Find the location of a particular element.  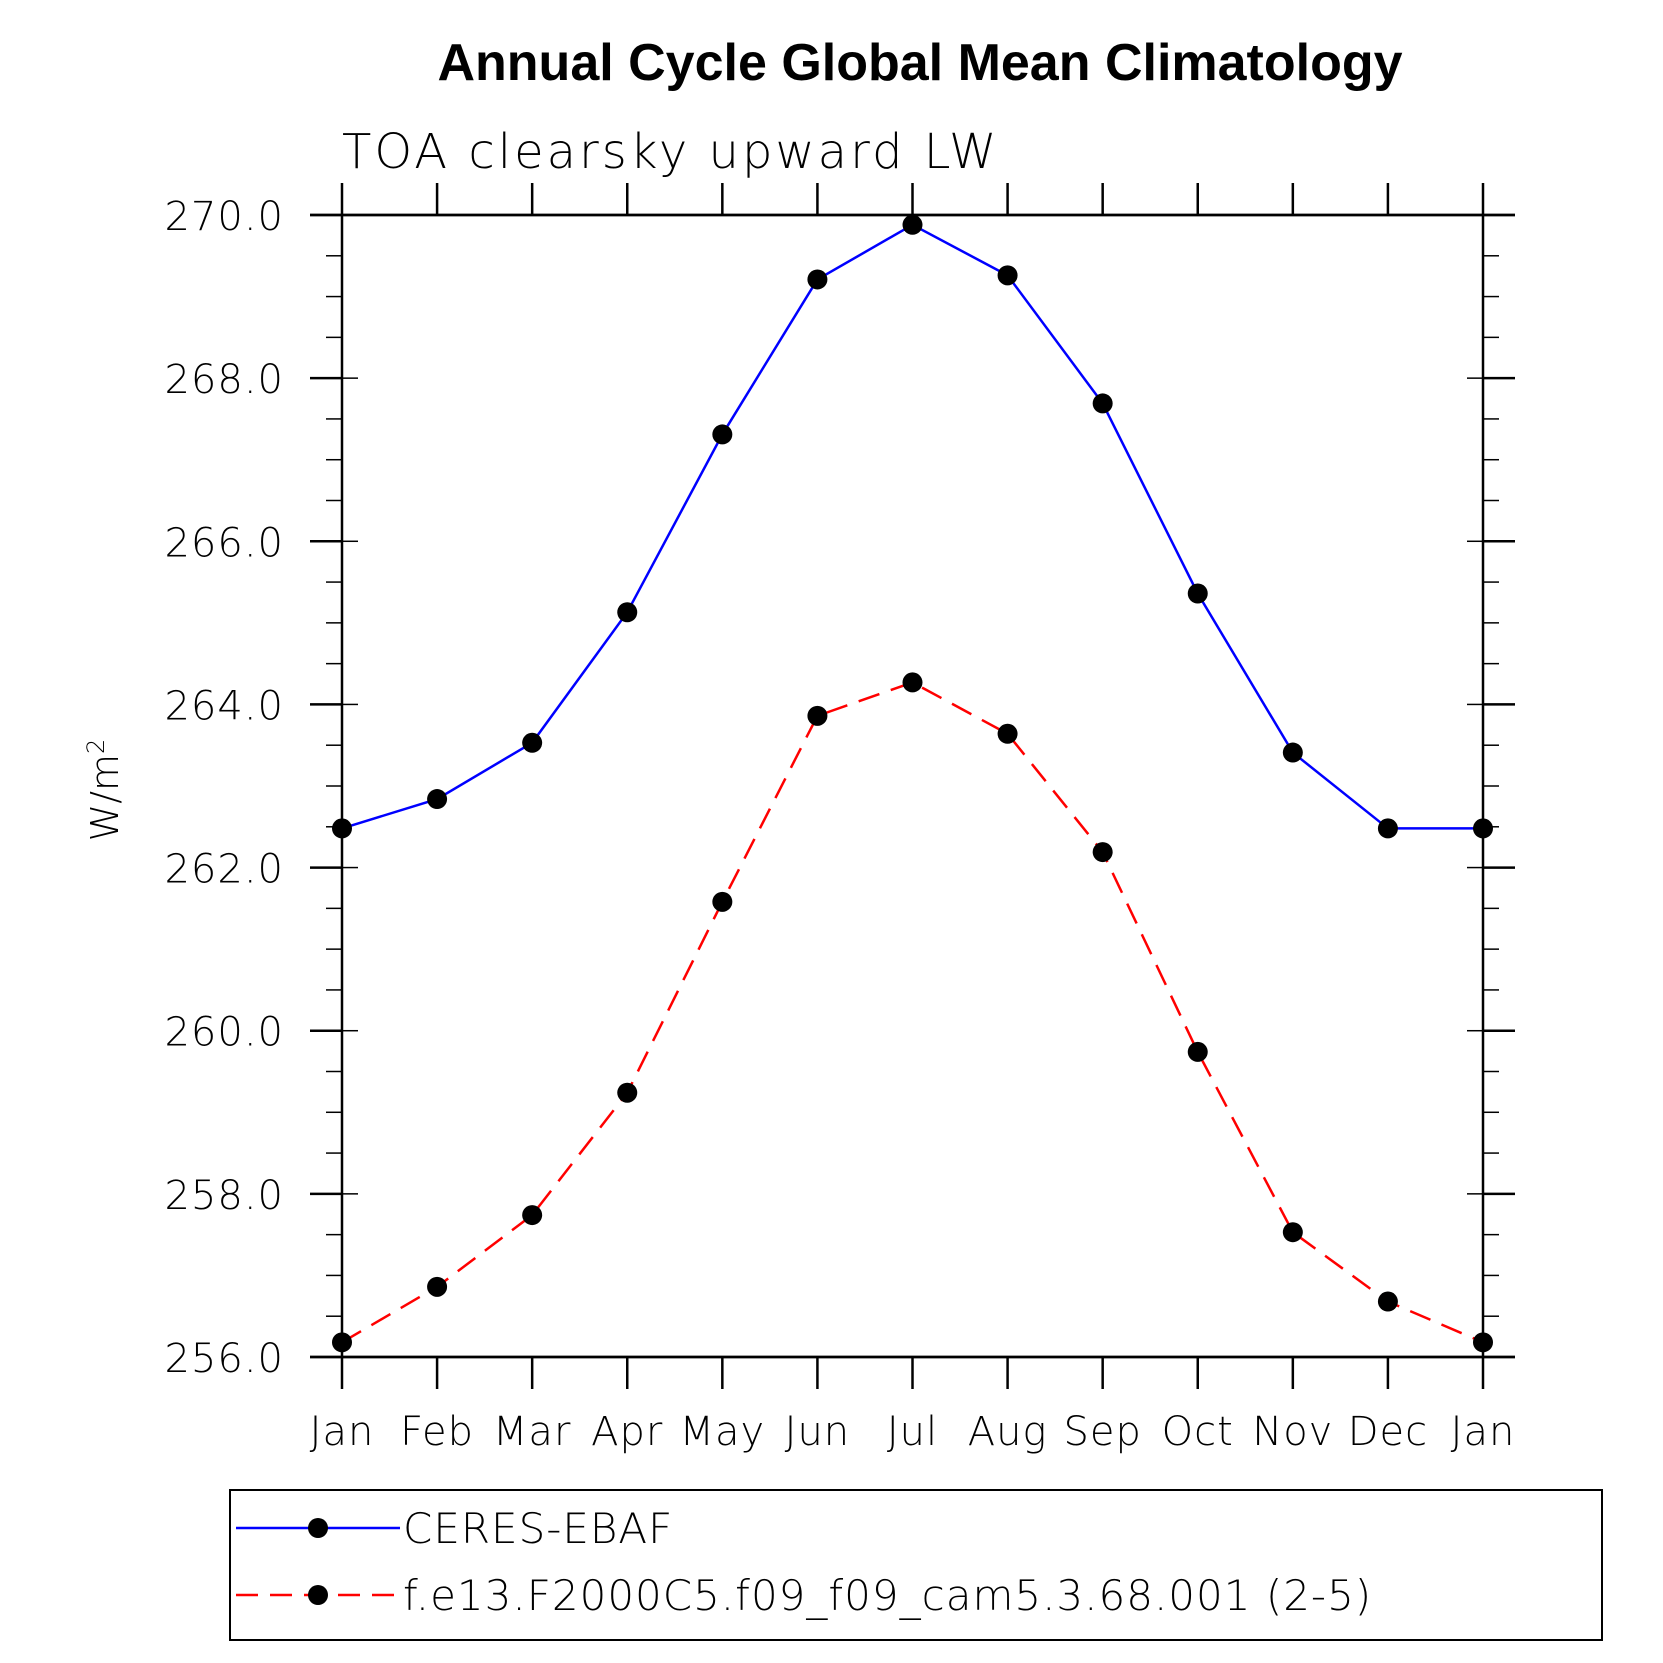

y-axis-label-base: W/m is located at coordinates (105, 797).